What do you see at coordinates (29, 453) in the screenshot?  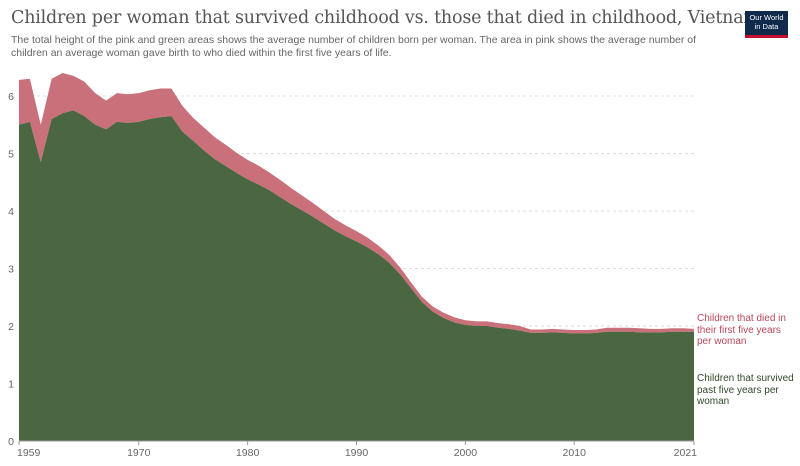 I see `x-tick-label: 1959` at bounding box center [29, 453].